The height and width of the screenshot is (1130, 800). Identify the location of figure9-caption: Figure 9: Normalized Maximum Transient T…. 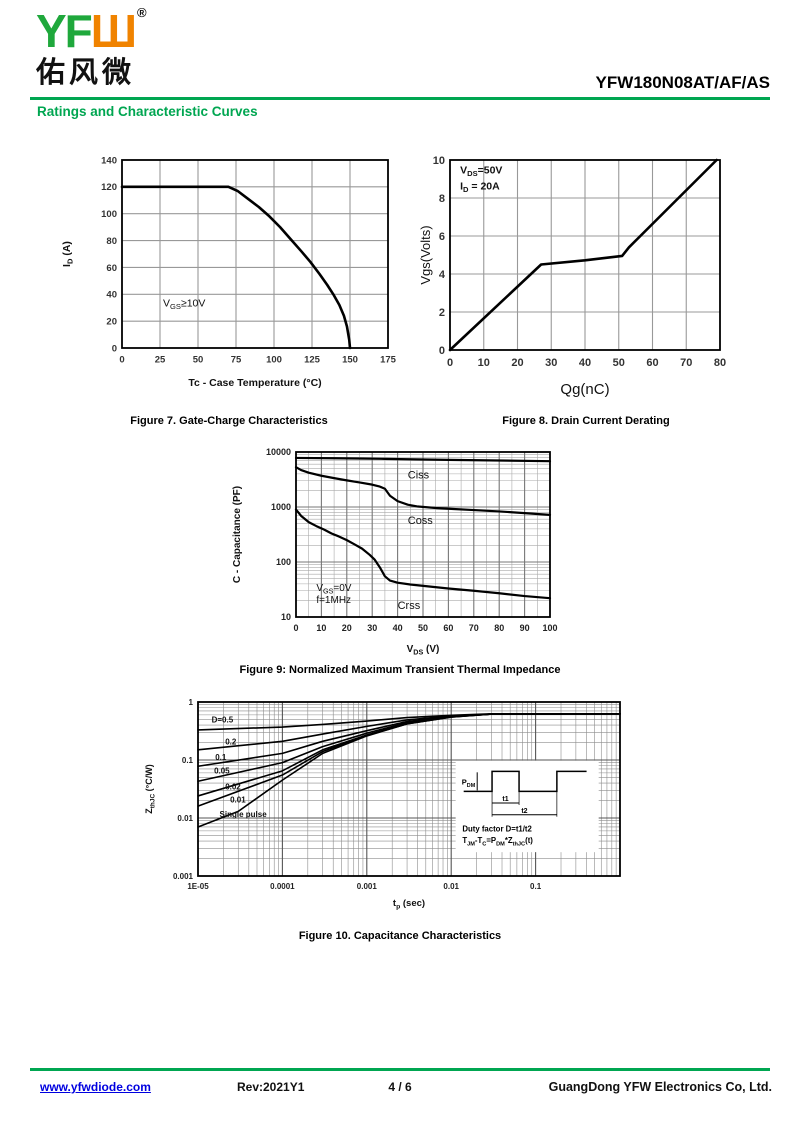
(400, 670).